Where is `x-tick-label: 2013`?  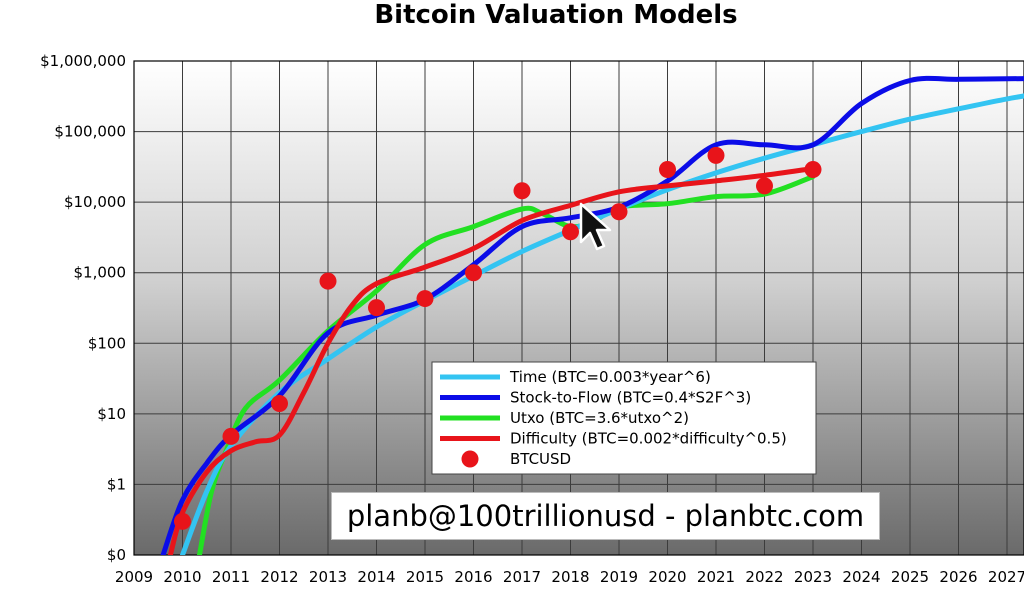 x-tick-label: 2013 is located at coordinates (328, 577).